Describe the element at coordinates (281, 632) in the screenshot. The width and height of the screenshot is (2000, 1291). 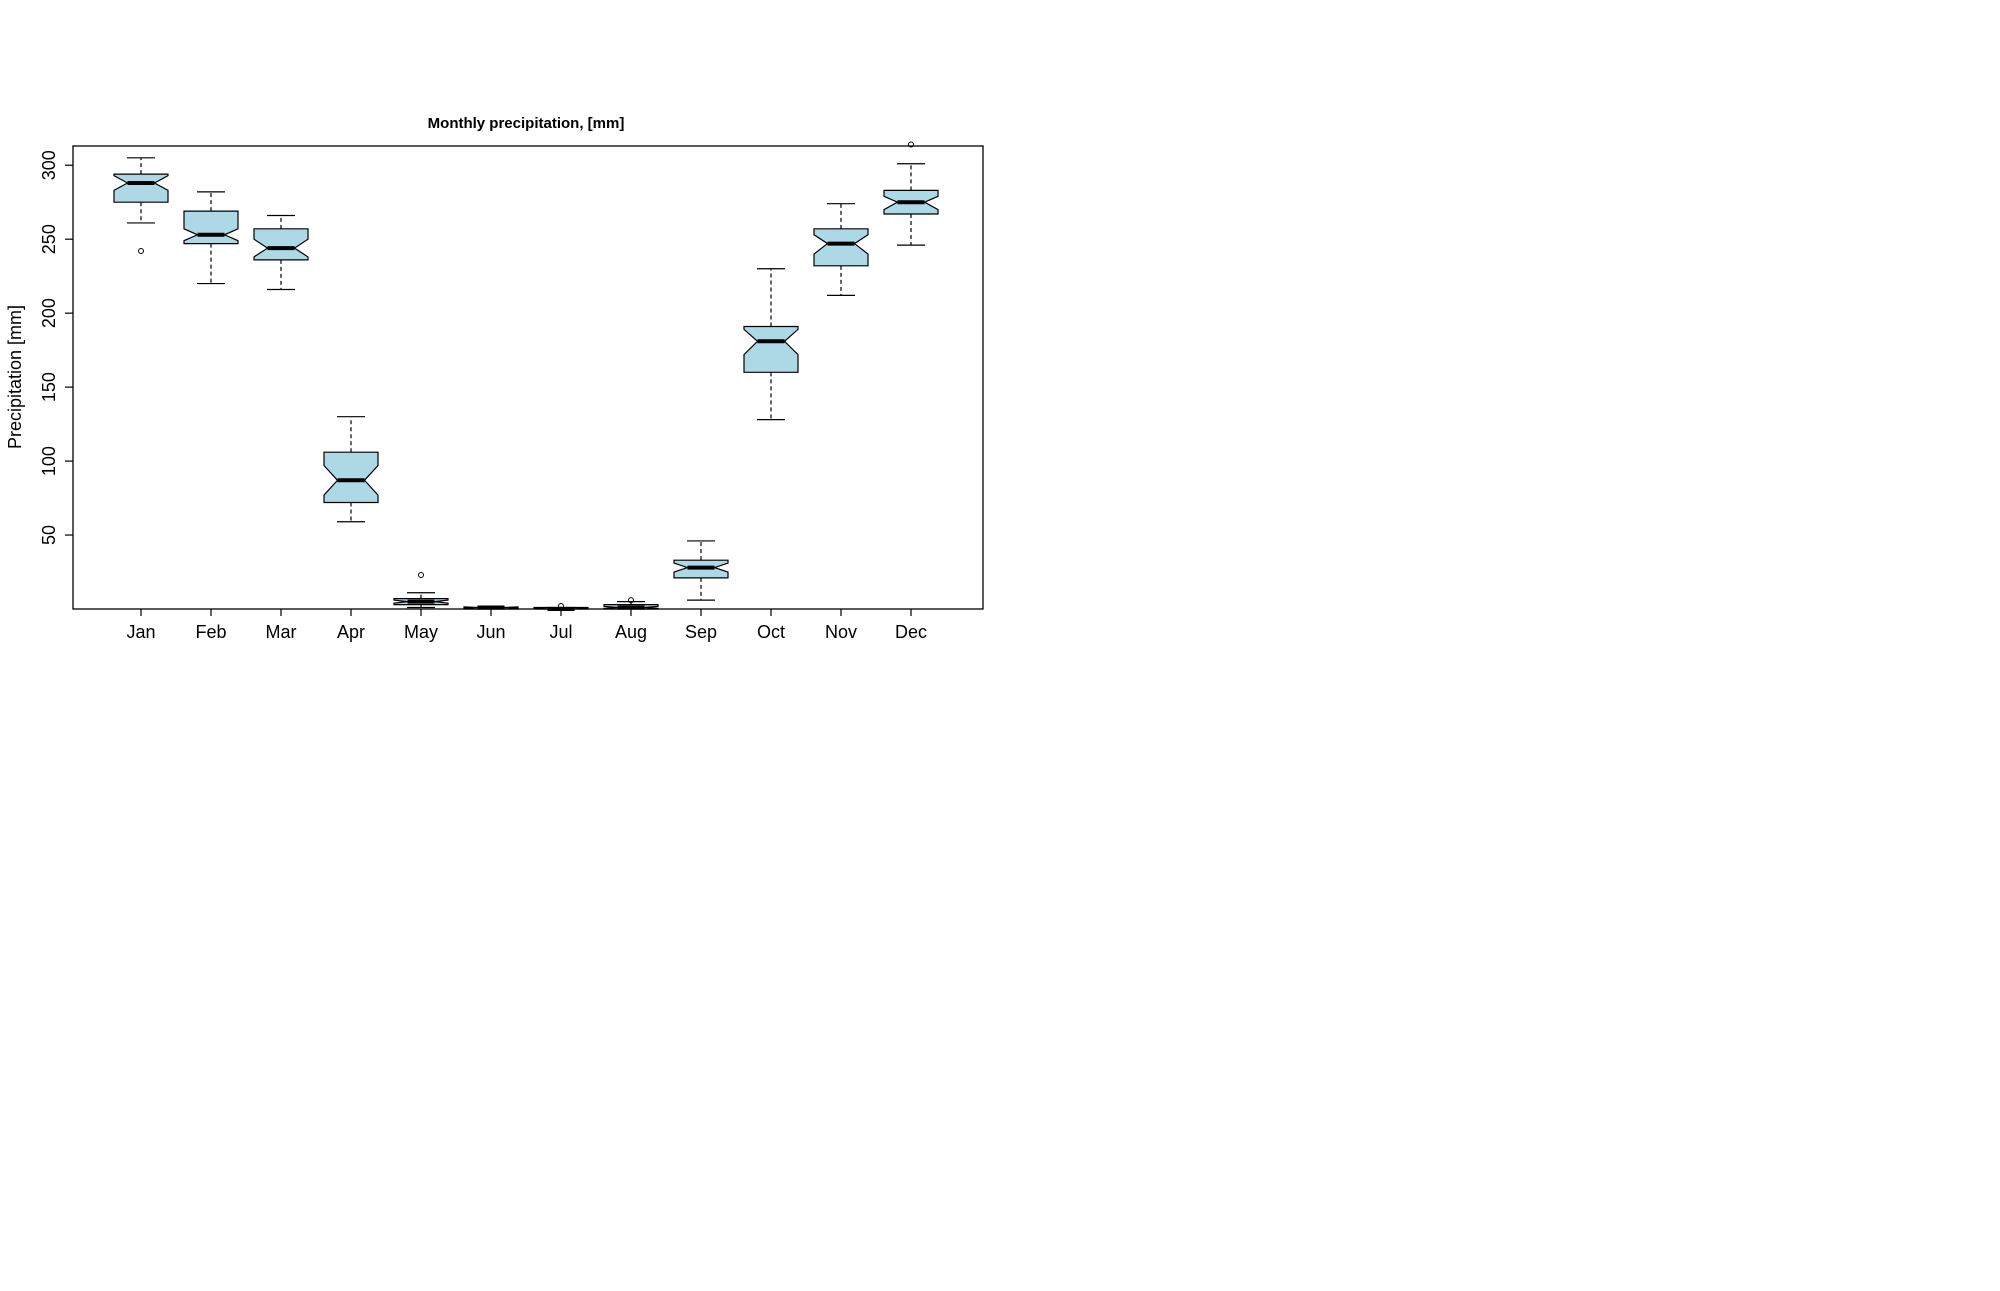
I see `x-tick-label: Mar` at that location.